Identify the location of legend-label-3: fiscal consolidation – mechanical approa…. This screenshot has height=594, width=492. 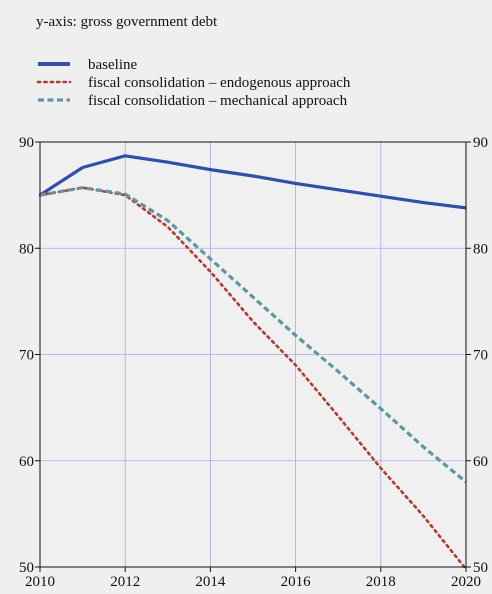
(218, 101).